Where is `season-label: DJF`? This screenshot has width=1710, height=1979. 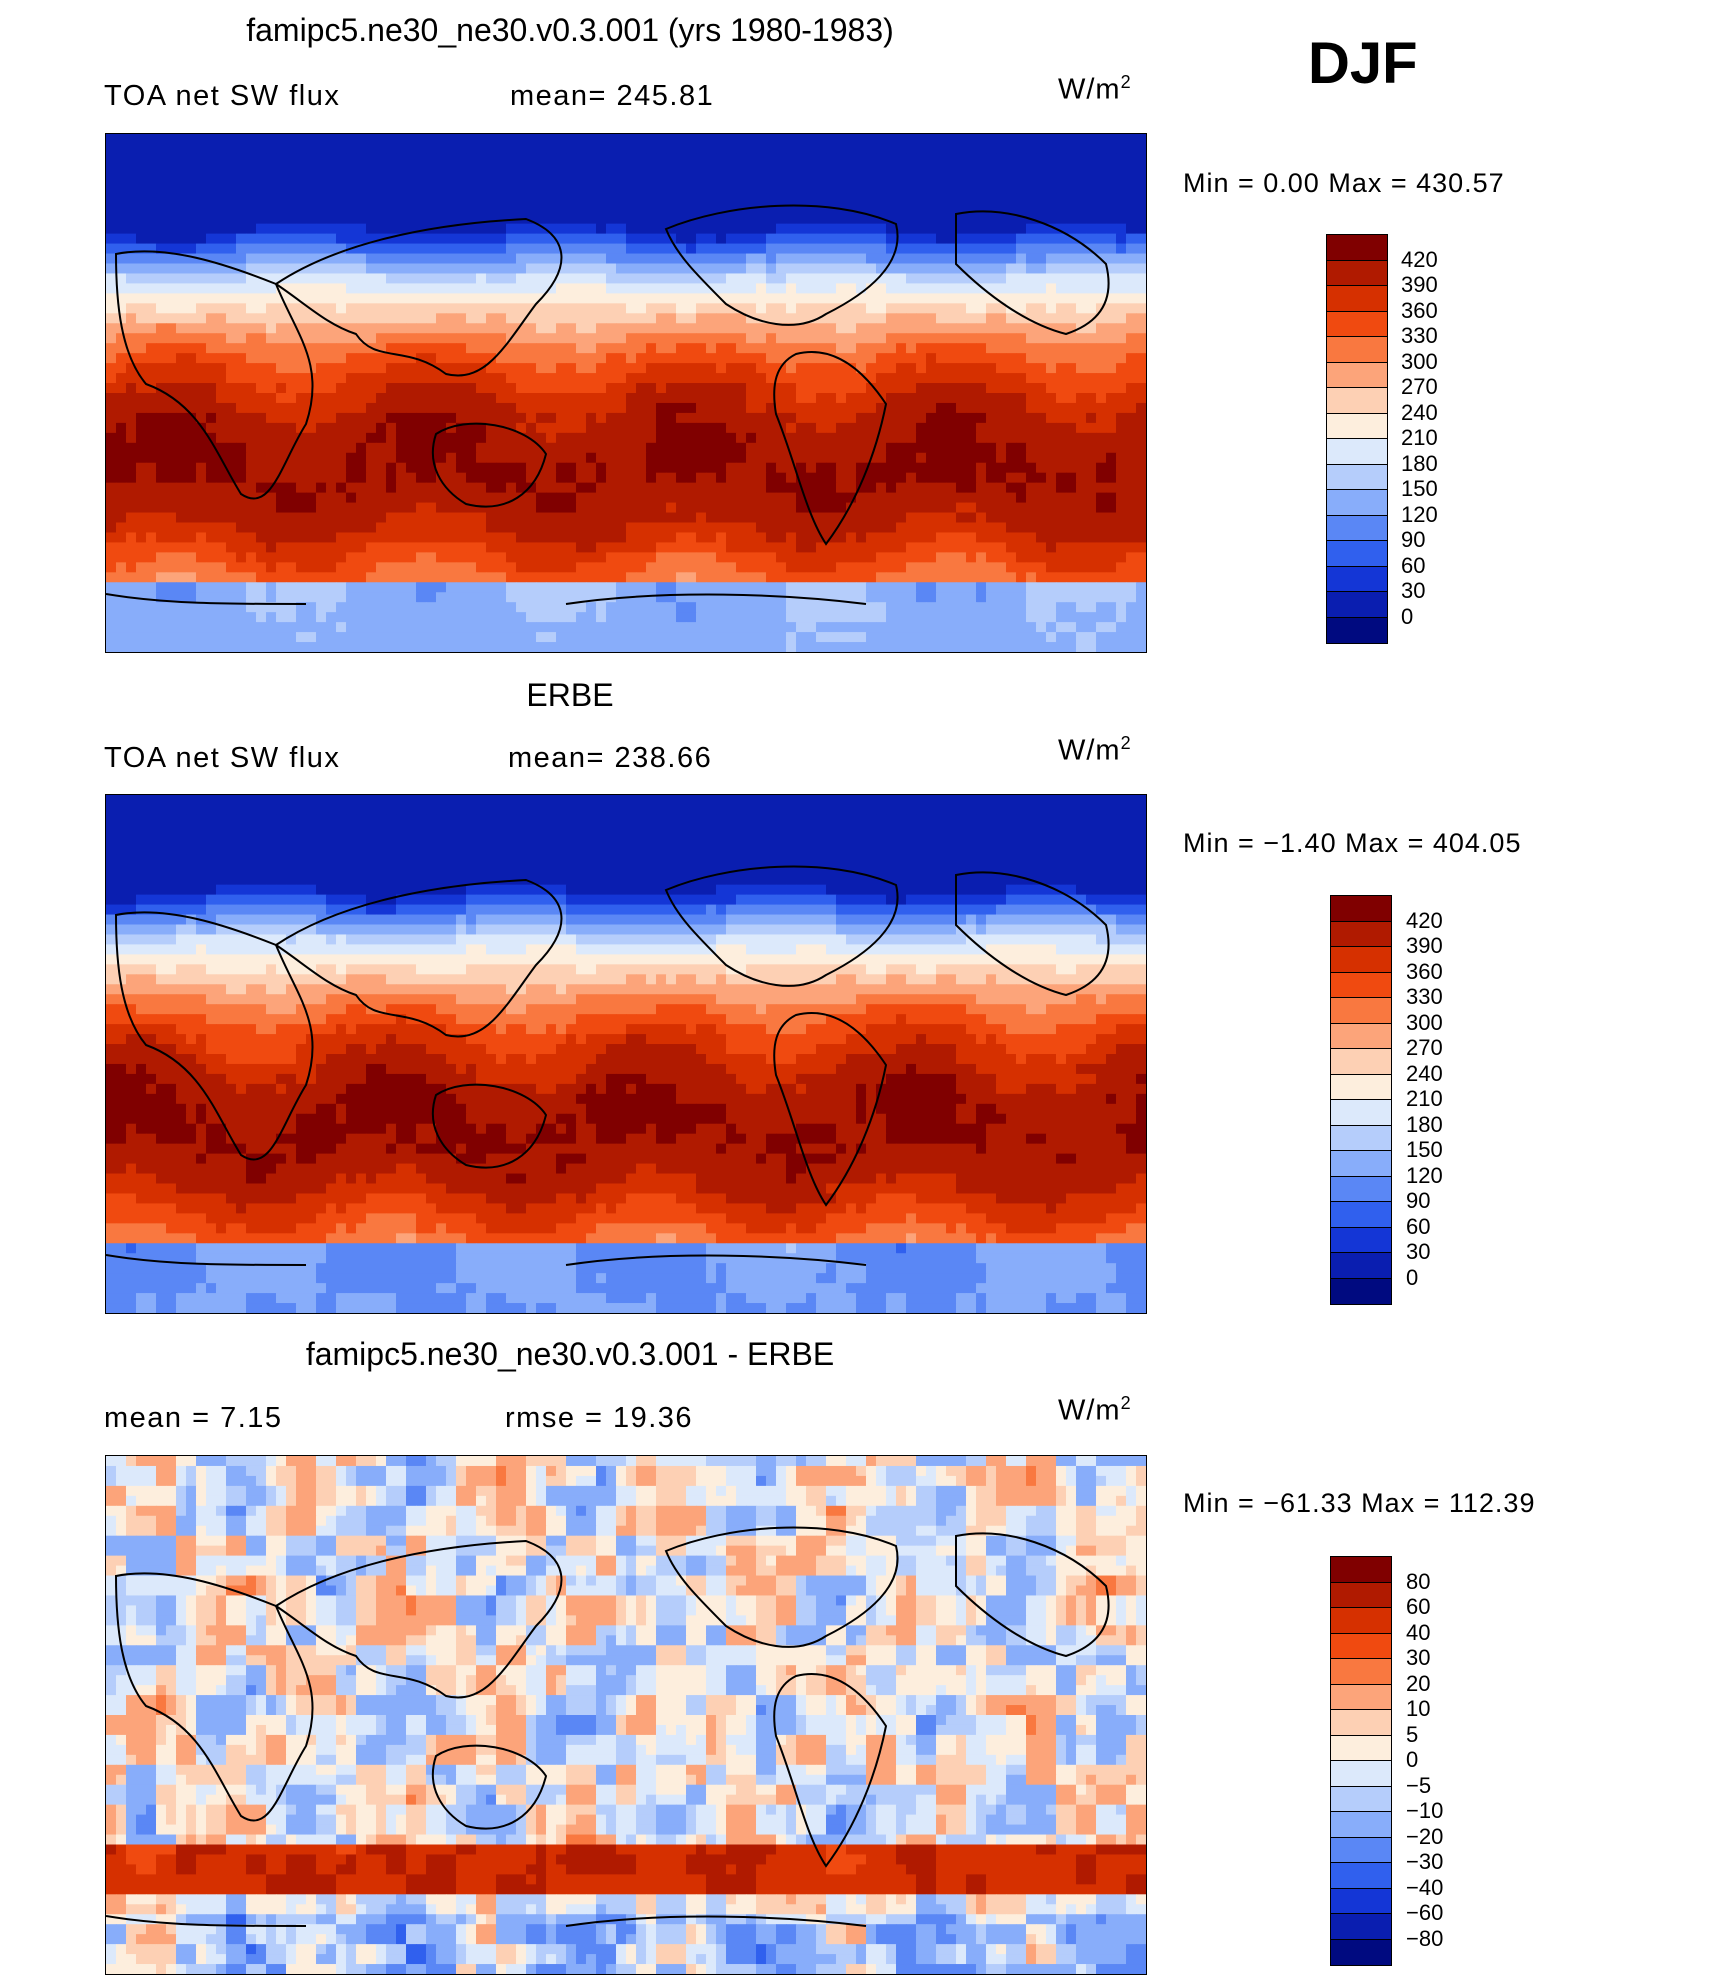
season-label: DJF is located at coordinates (1363, 63).